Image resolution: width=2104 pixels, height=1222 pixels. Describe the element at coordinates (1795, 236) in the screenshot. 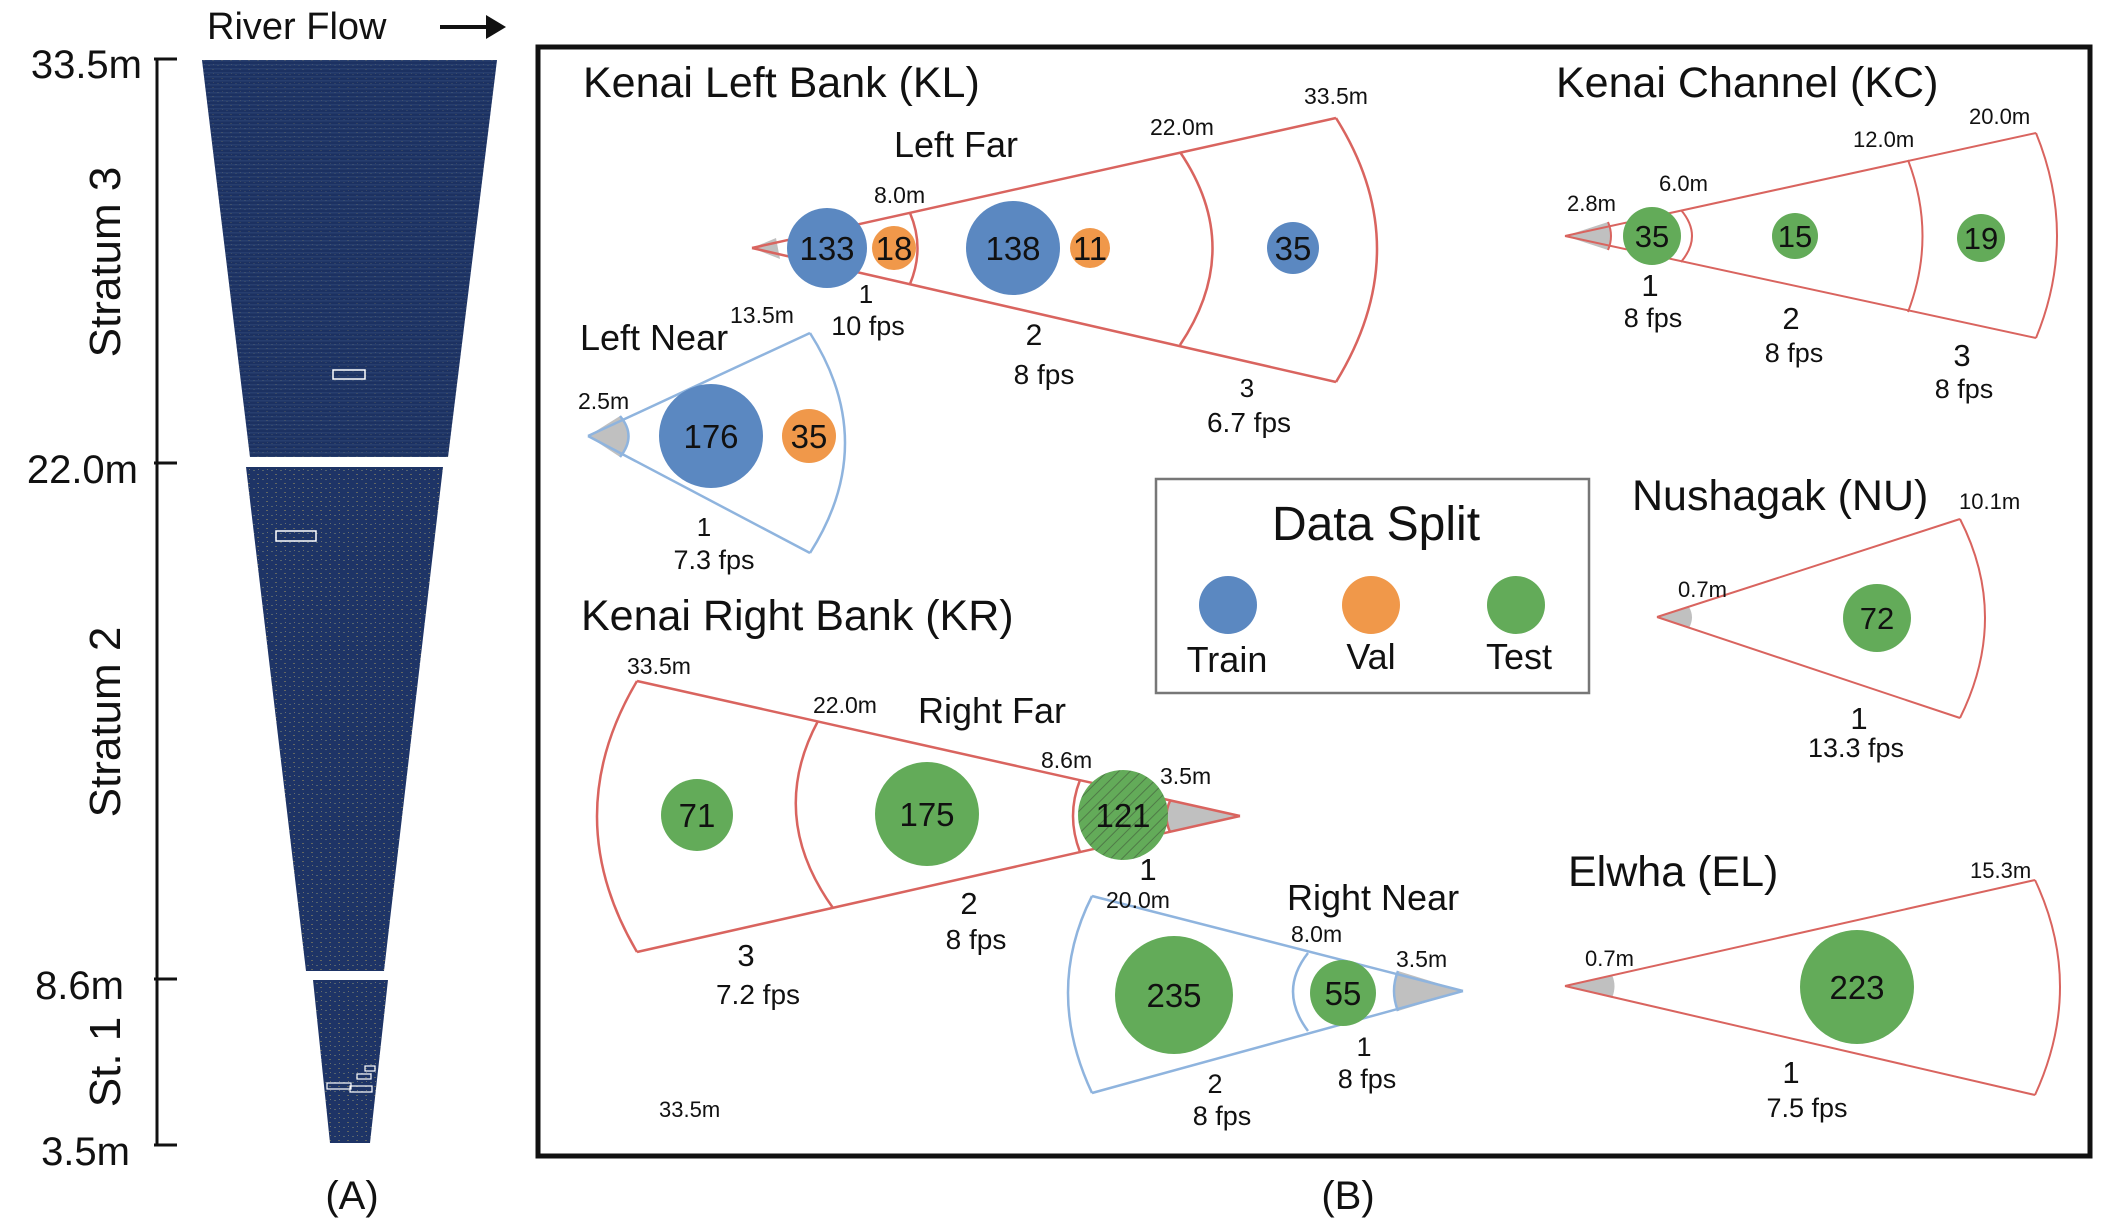

I see `kc-s2-count: 15` at that location.